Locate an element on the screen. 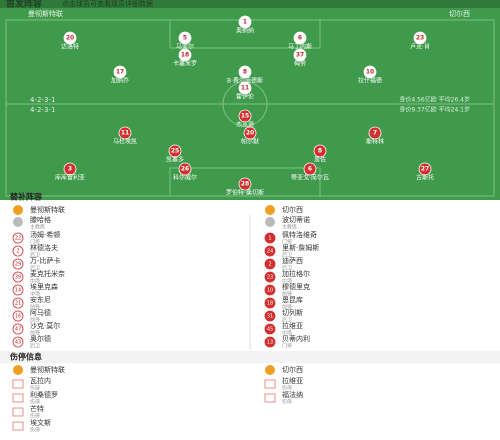 The image size is (500, 440). sub-name: 阿马德 is located at coordinates (40, 312).